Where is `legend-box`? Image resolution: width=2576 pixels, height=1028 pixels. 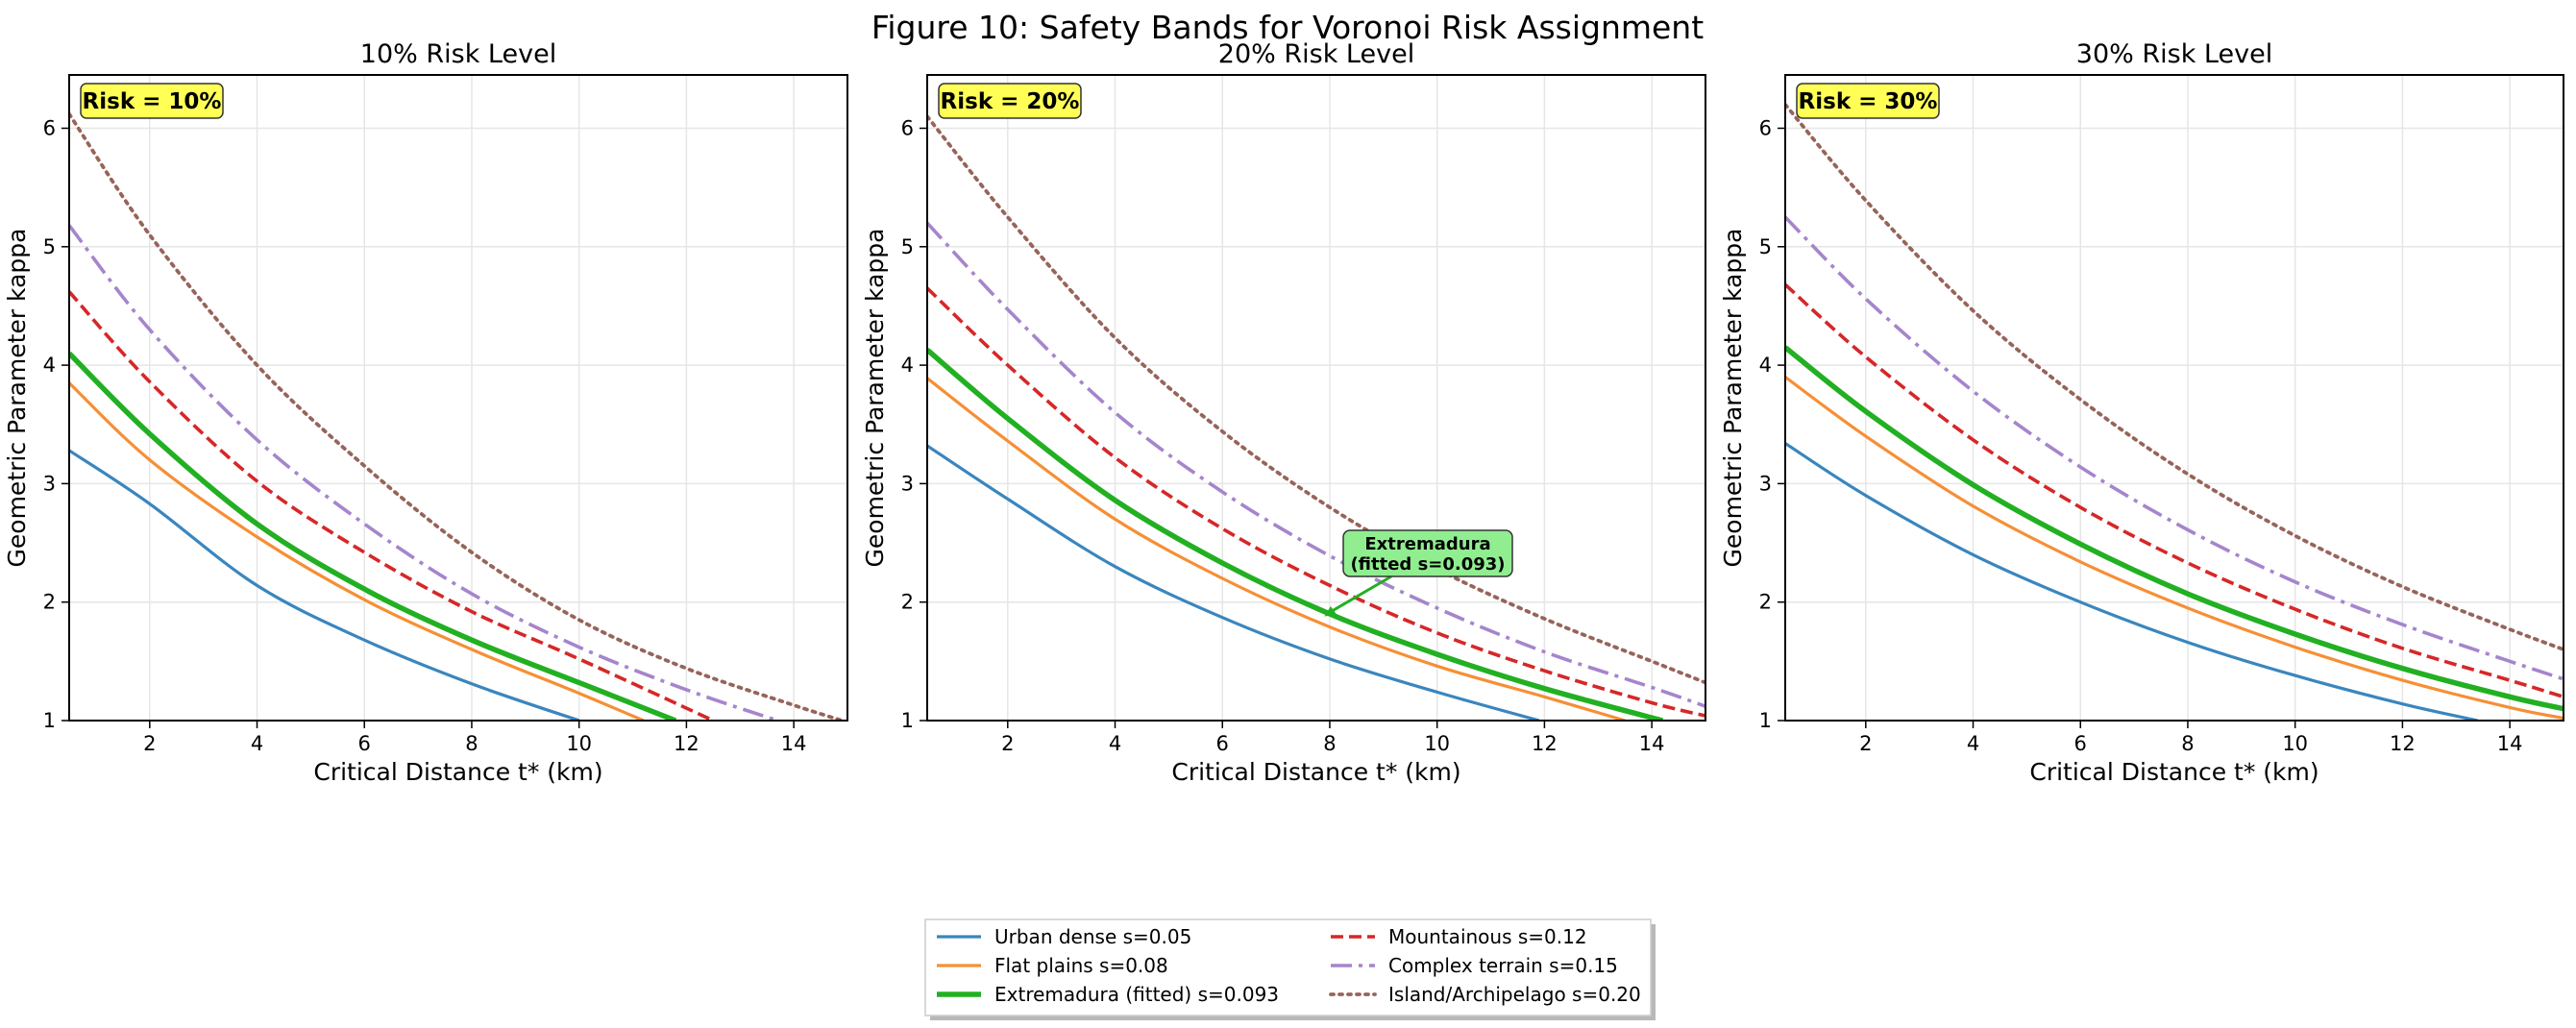 legend-box is located at coordinates (1288, 967).